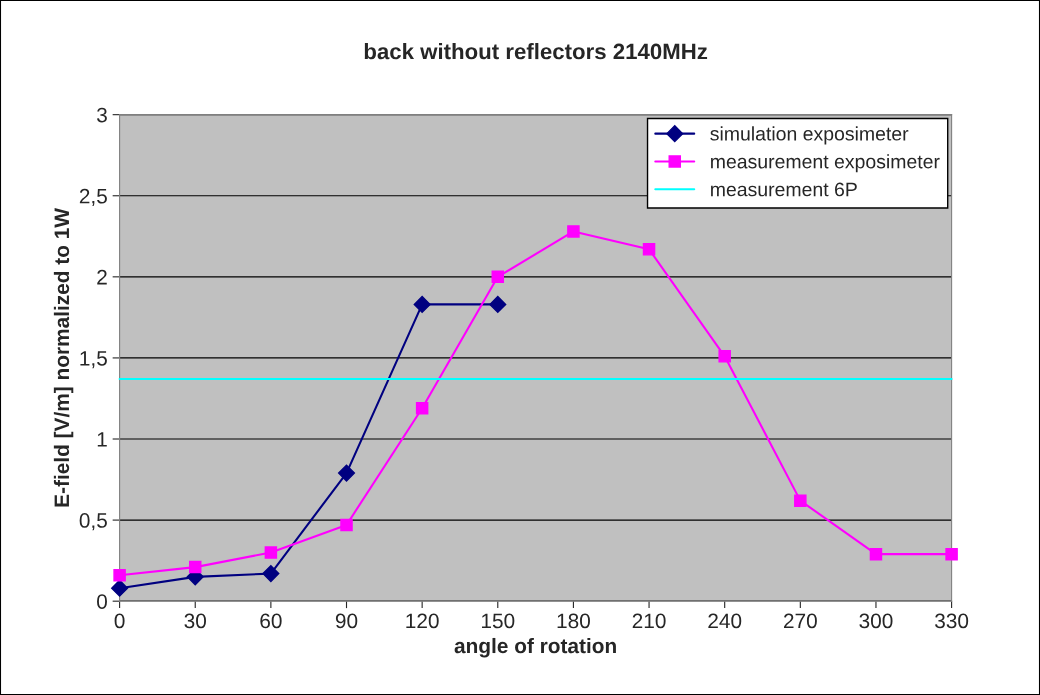 This screenshot has height=695, width=1040. Describe the element at coordinates (93, 360) in the screenshot. I see `y-tick-label: 1,5` at that location.